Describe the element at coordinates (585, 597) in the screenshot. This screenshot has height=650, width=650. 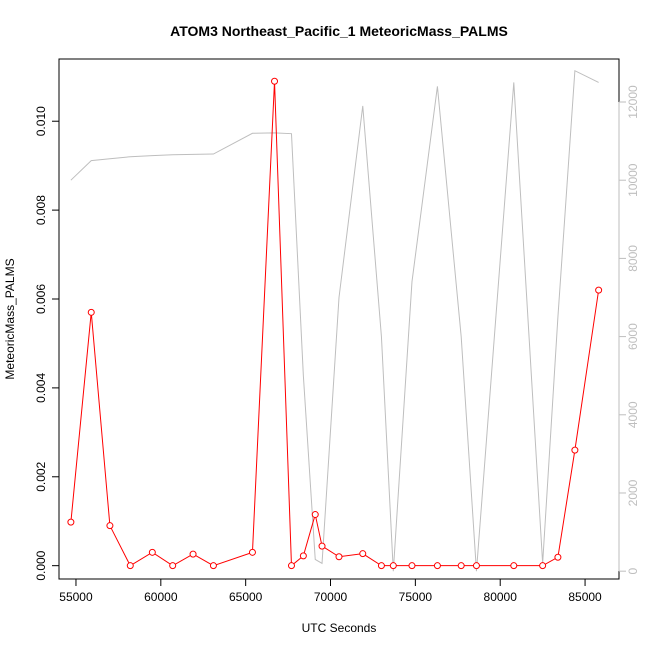
I see `x-tick-label: 85000` at that location.